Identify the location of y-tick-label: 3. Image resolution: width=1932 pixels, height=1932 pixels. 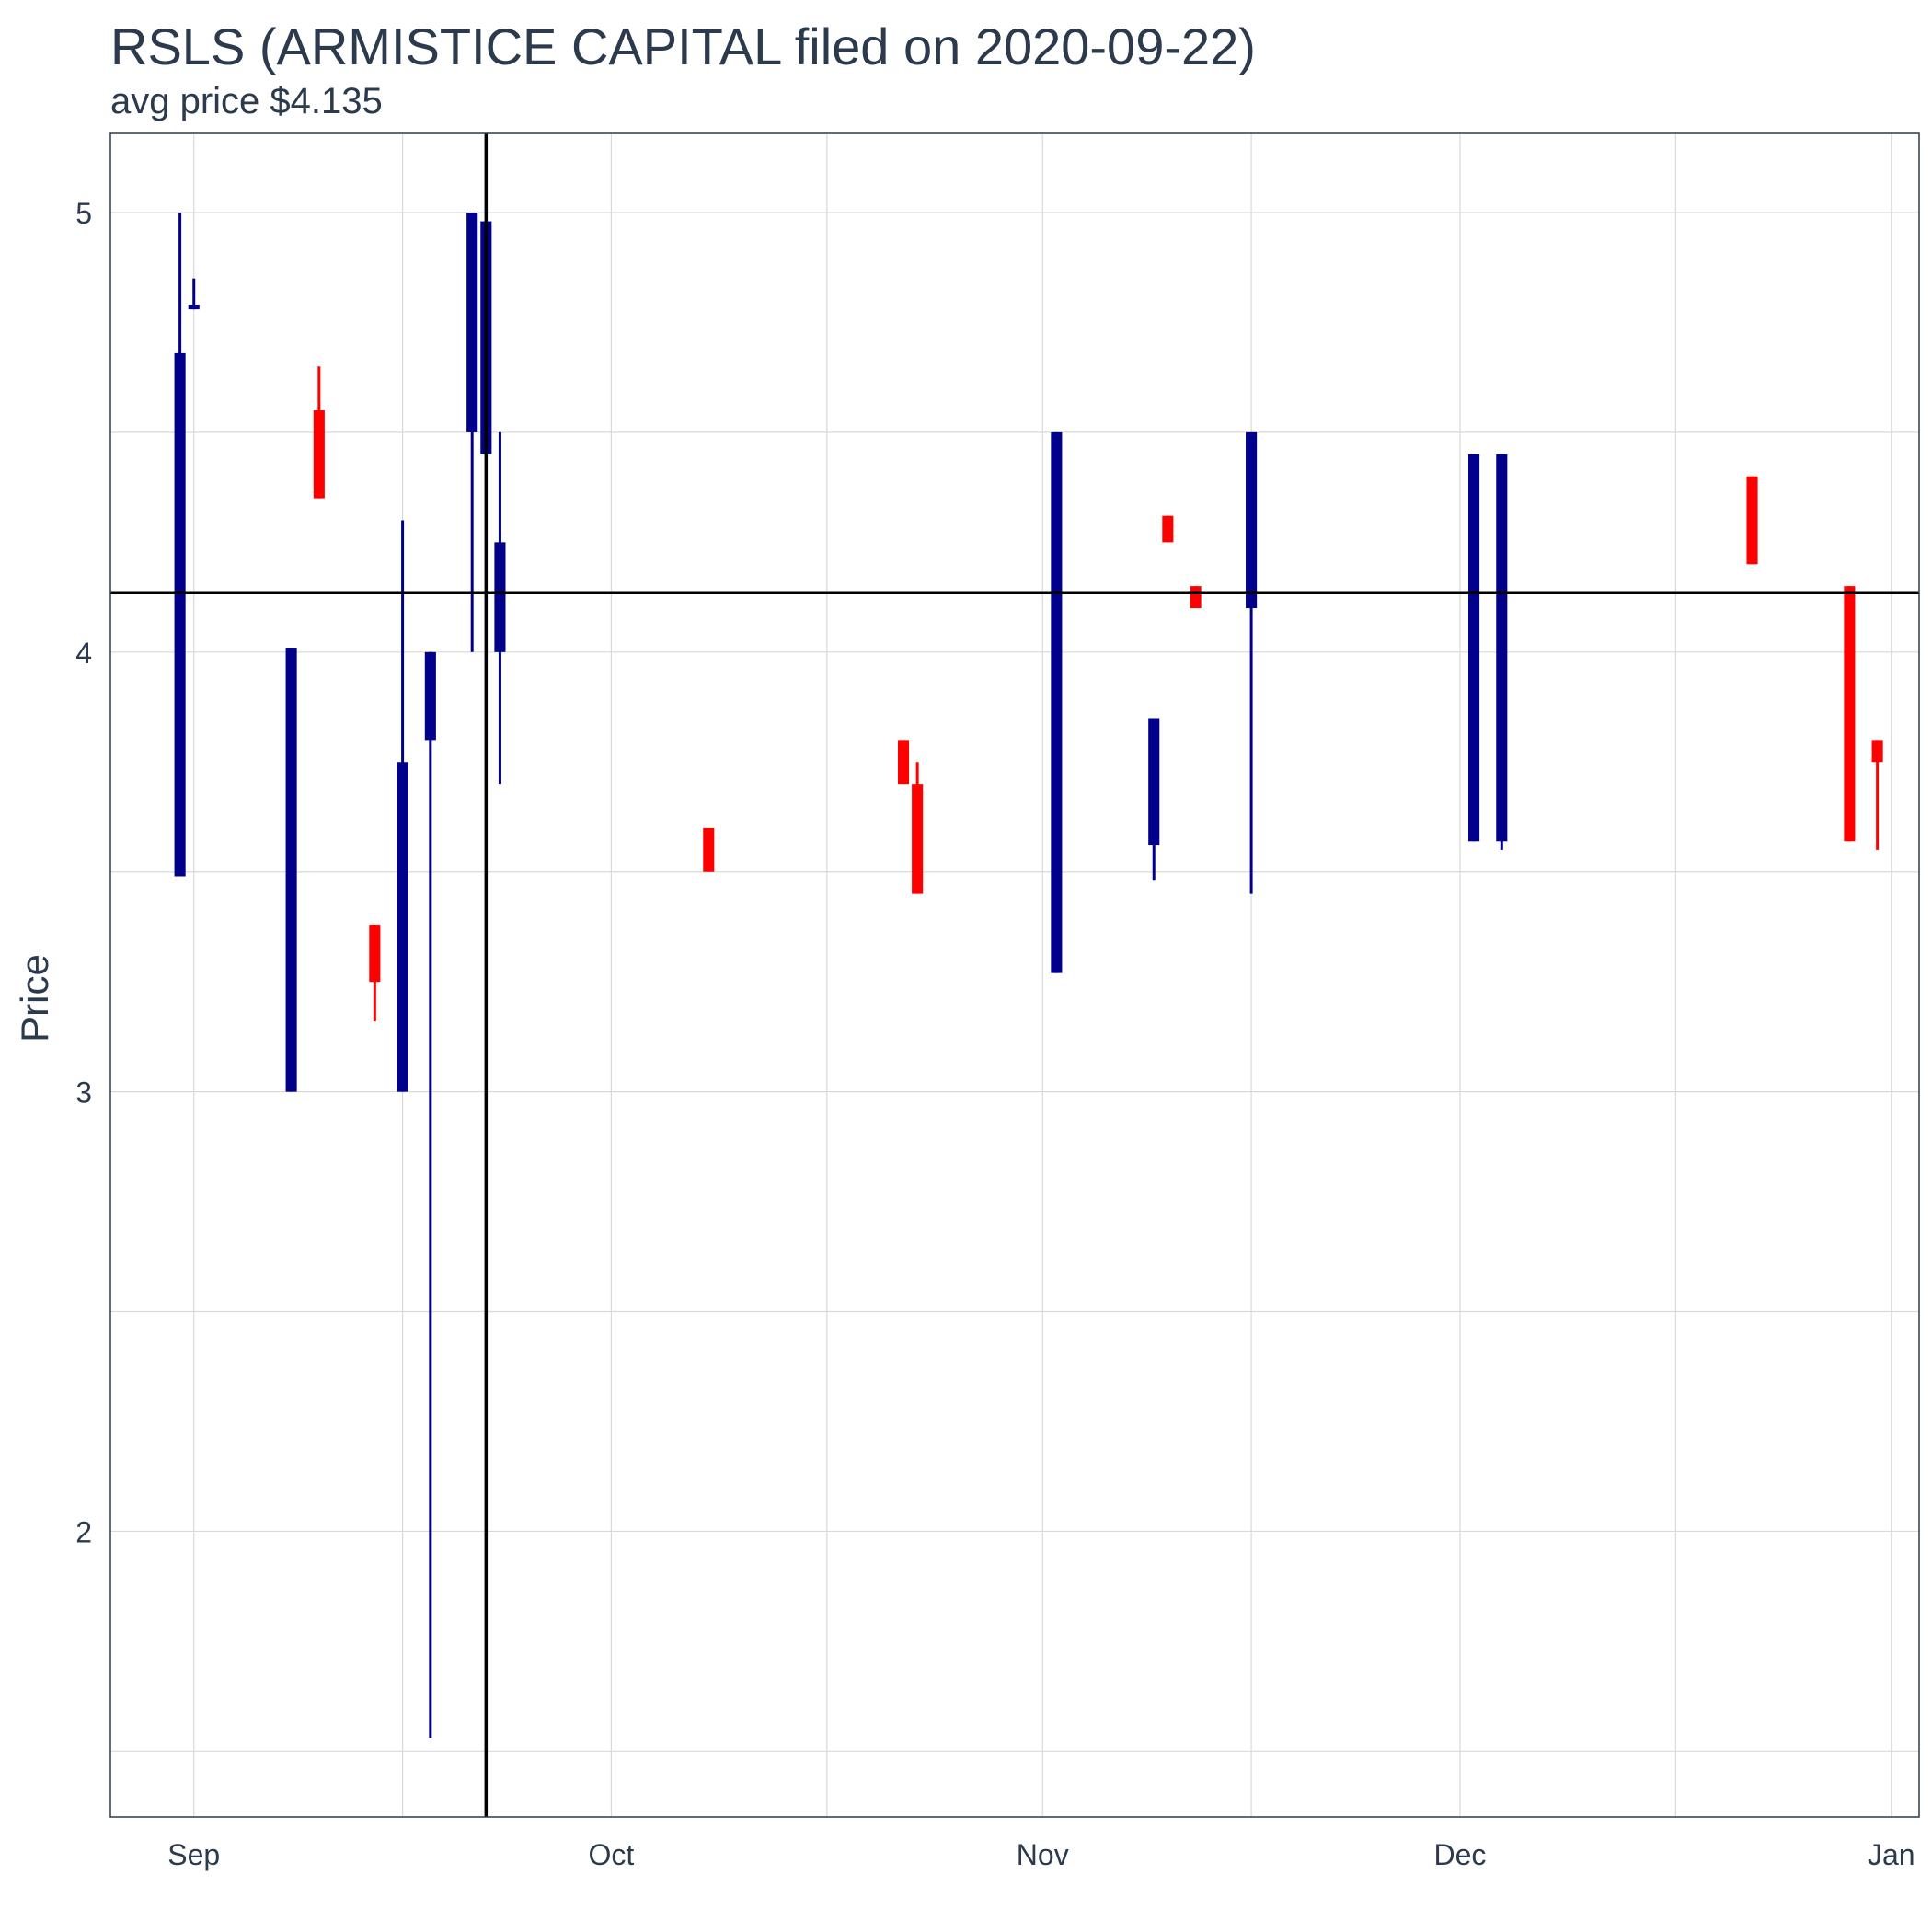
(83, 1093).